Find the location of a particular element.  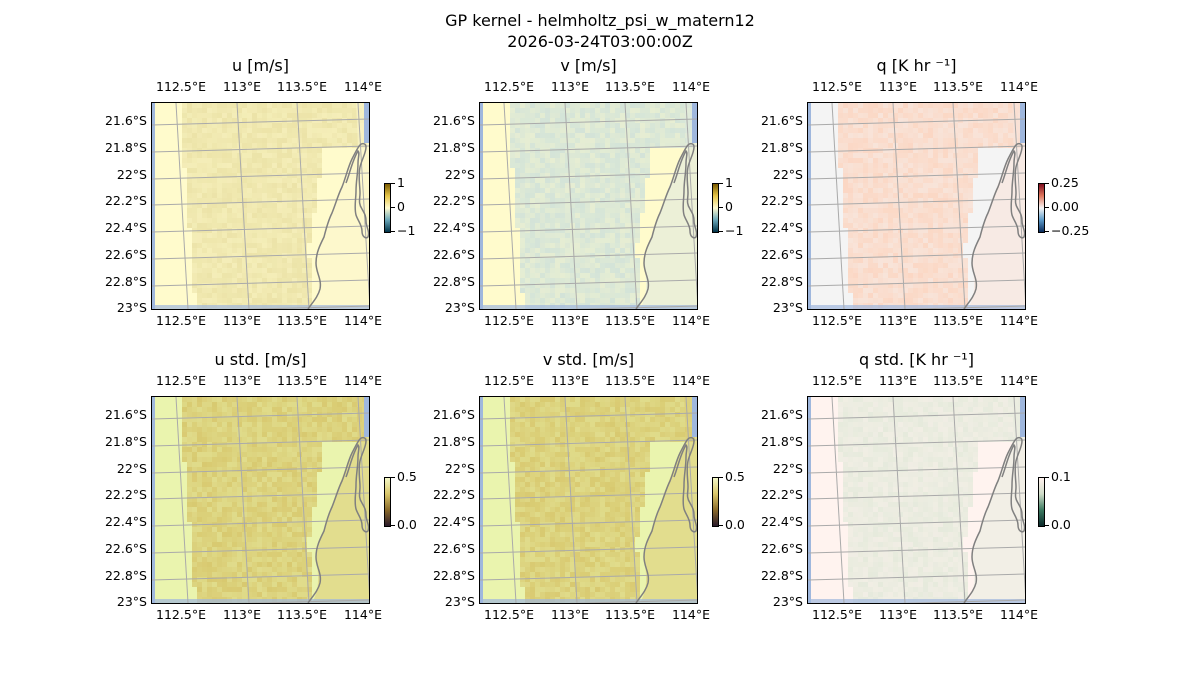

figure-title-line1: GP kernel - helmholtz_psi_w_matern12 is located at coordinates (600, 20).